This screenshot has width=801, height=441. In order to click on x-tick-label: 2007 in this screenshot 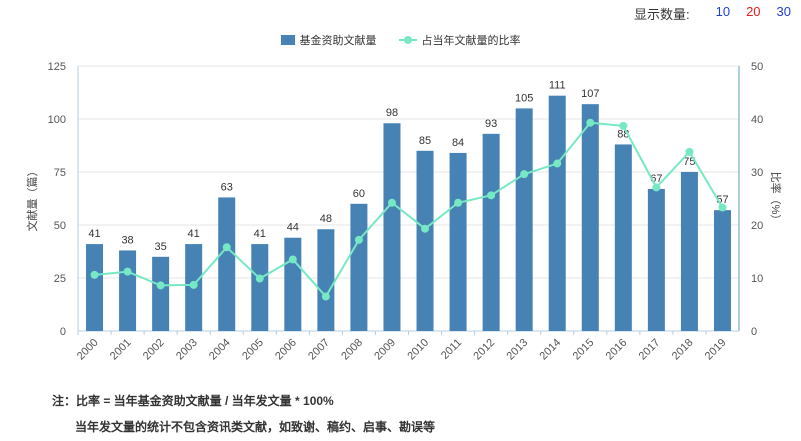, I will do `click(319, 350)`.